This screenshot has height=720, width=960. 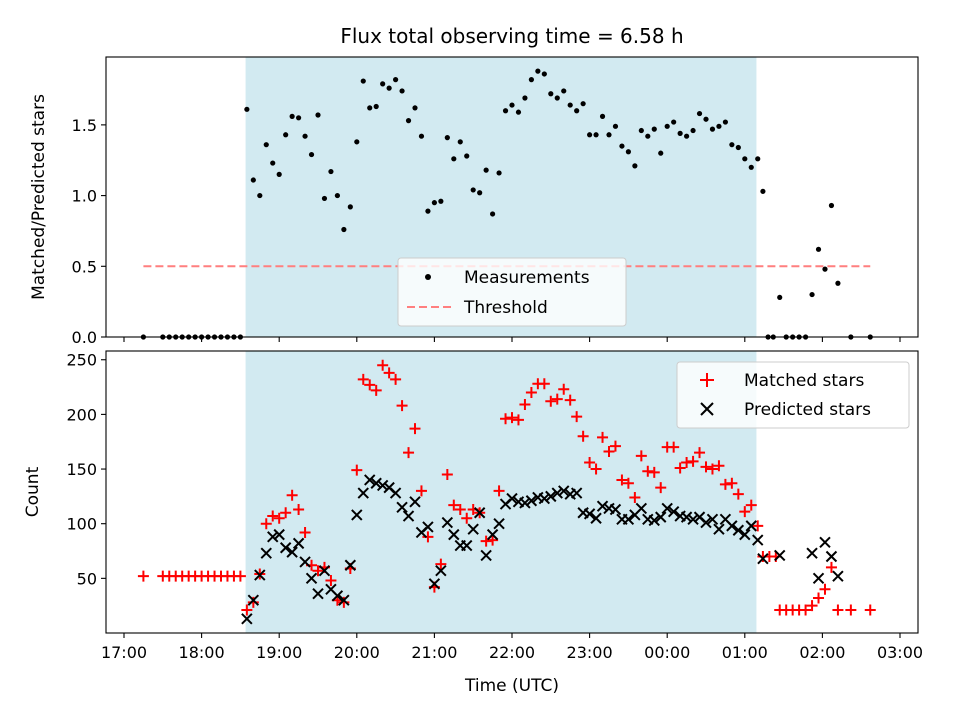 I want to click on bottom-legend-box, so click(x=793, y=395).